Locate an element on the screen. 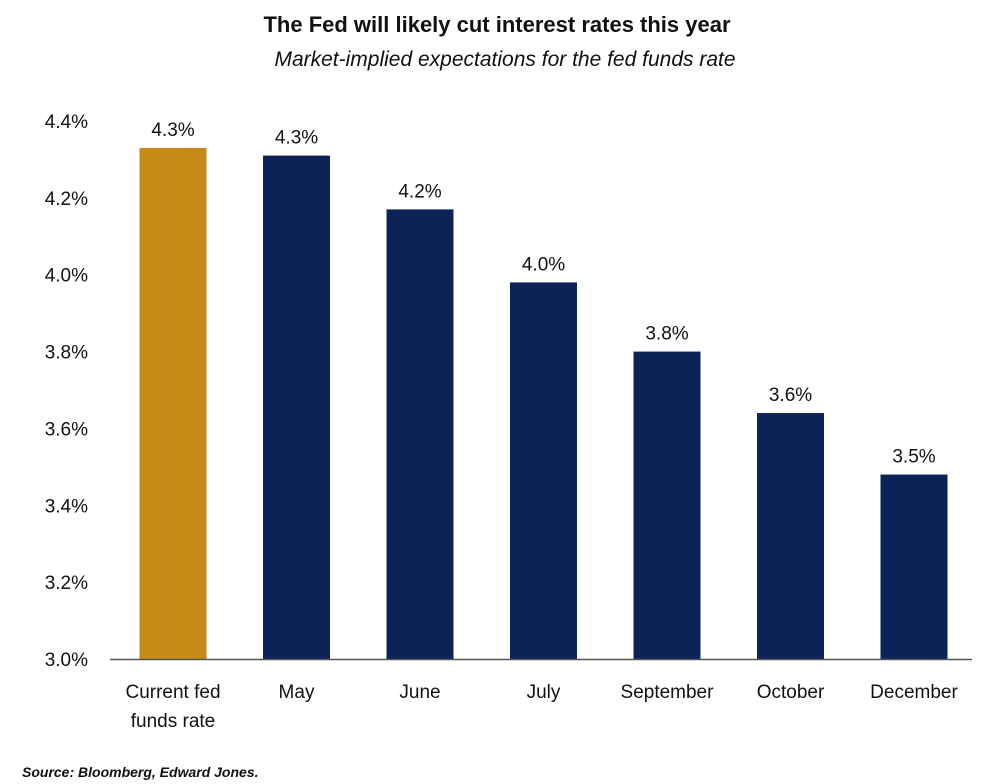  bar-value-label: 3.5% is located at coordinates (913, 457).